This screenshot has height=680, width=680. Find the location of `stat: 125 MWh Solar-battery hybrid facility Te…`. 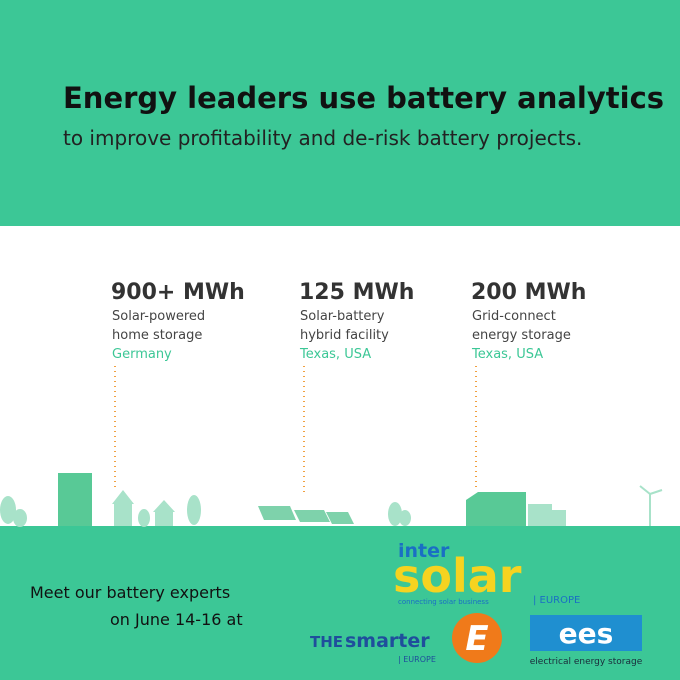

stat: 125 MWh Solar-battery hybrid facility Te… is located at coordinates (356, 387).